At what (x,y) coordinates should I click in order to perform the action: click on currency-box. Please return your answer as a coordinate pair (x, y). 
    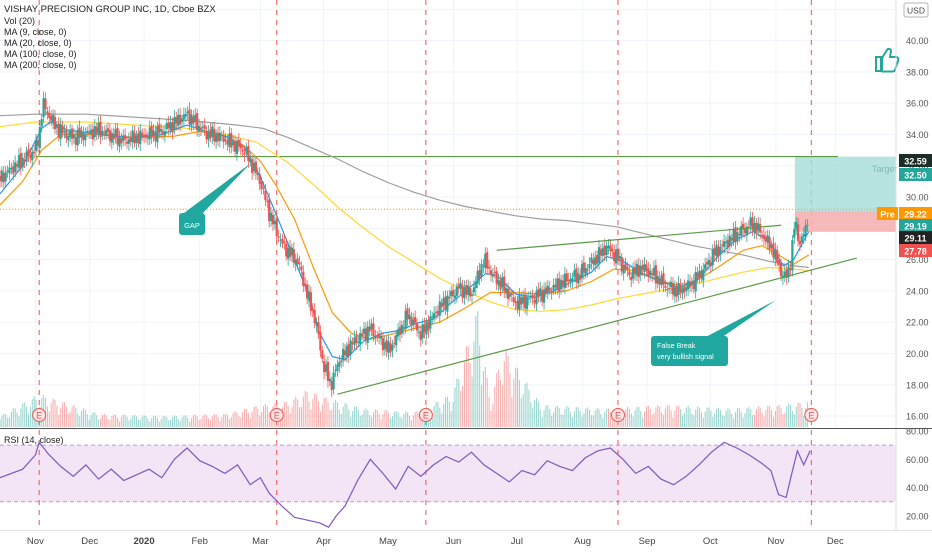
    Looking at the image, I should click on (916, 10).